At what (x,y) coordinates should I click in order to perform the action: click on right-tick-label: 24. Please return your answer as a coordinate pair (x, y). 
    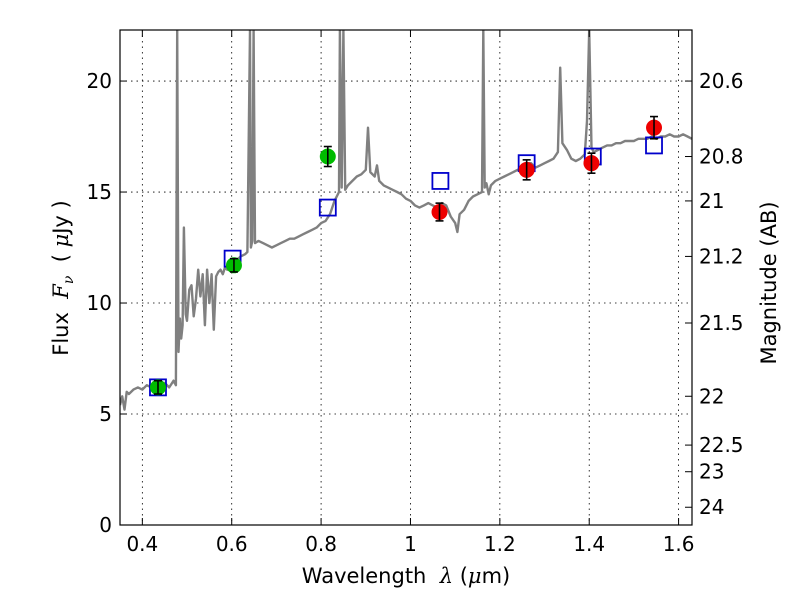
    Looking at the image, I should click on (711, 507).